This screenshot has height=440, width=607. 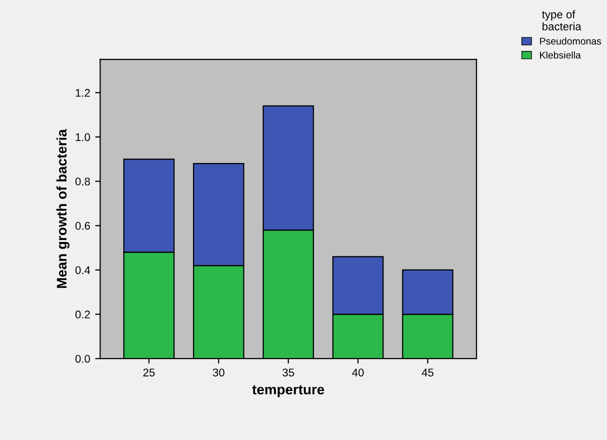 I want to click on legend-title: type of bacteria, so click(x=562, y=20).